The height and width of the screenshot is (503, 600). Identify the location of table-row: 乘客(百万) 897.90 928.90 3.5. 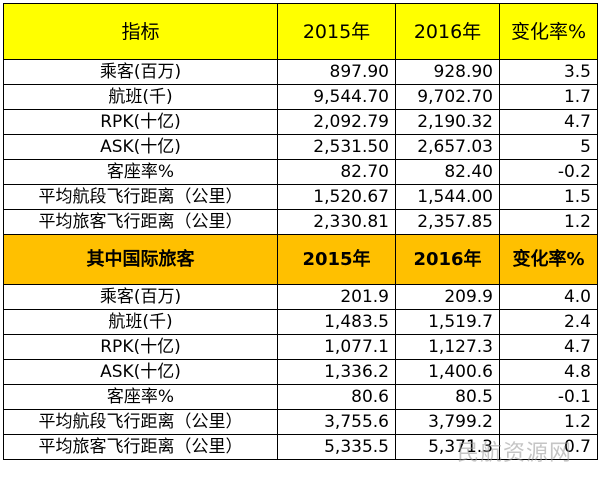
(300, 72).